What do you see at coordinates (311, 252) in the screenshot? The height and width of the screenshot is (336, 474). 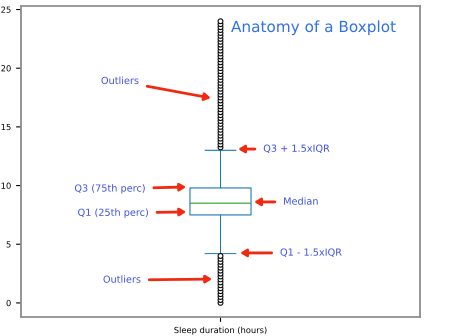 I see `annotation: Q1 - 1.5xIQR` at bounding box center [311, 252].